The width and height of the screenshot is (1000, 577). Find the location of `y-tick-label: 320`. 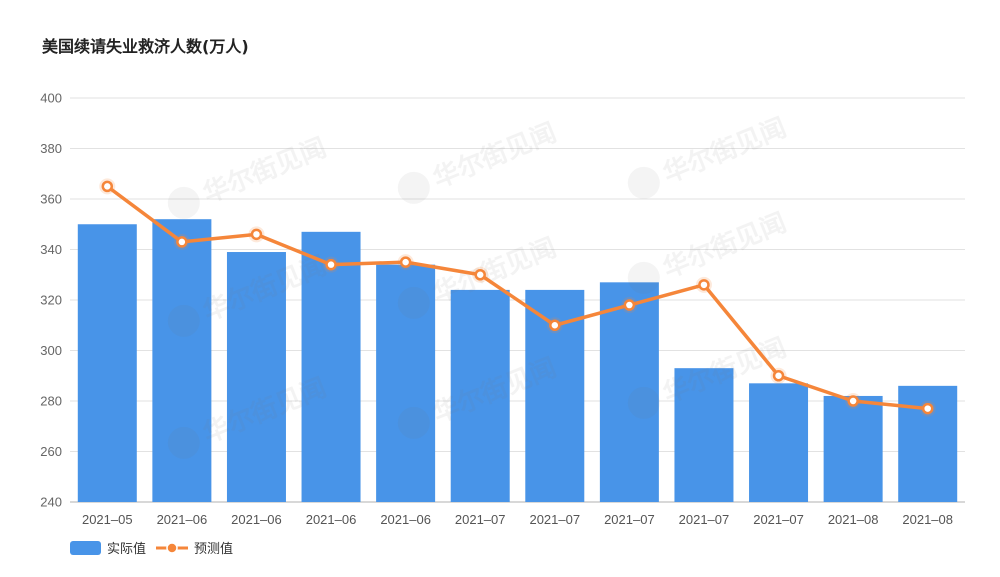

y-tick-label: 320 is located at coordinates (51, 300).